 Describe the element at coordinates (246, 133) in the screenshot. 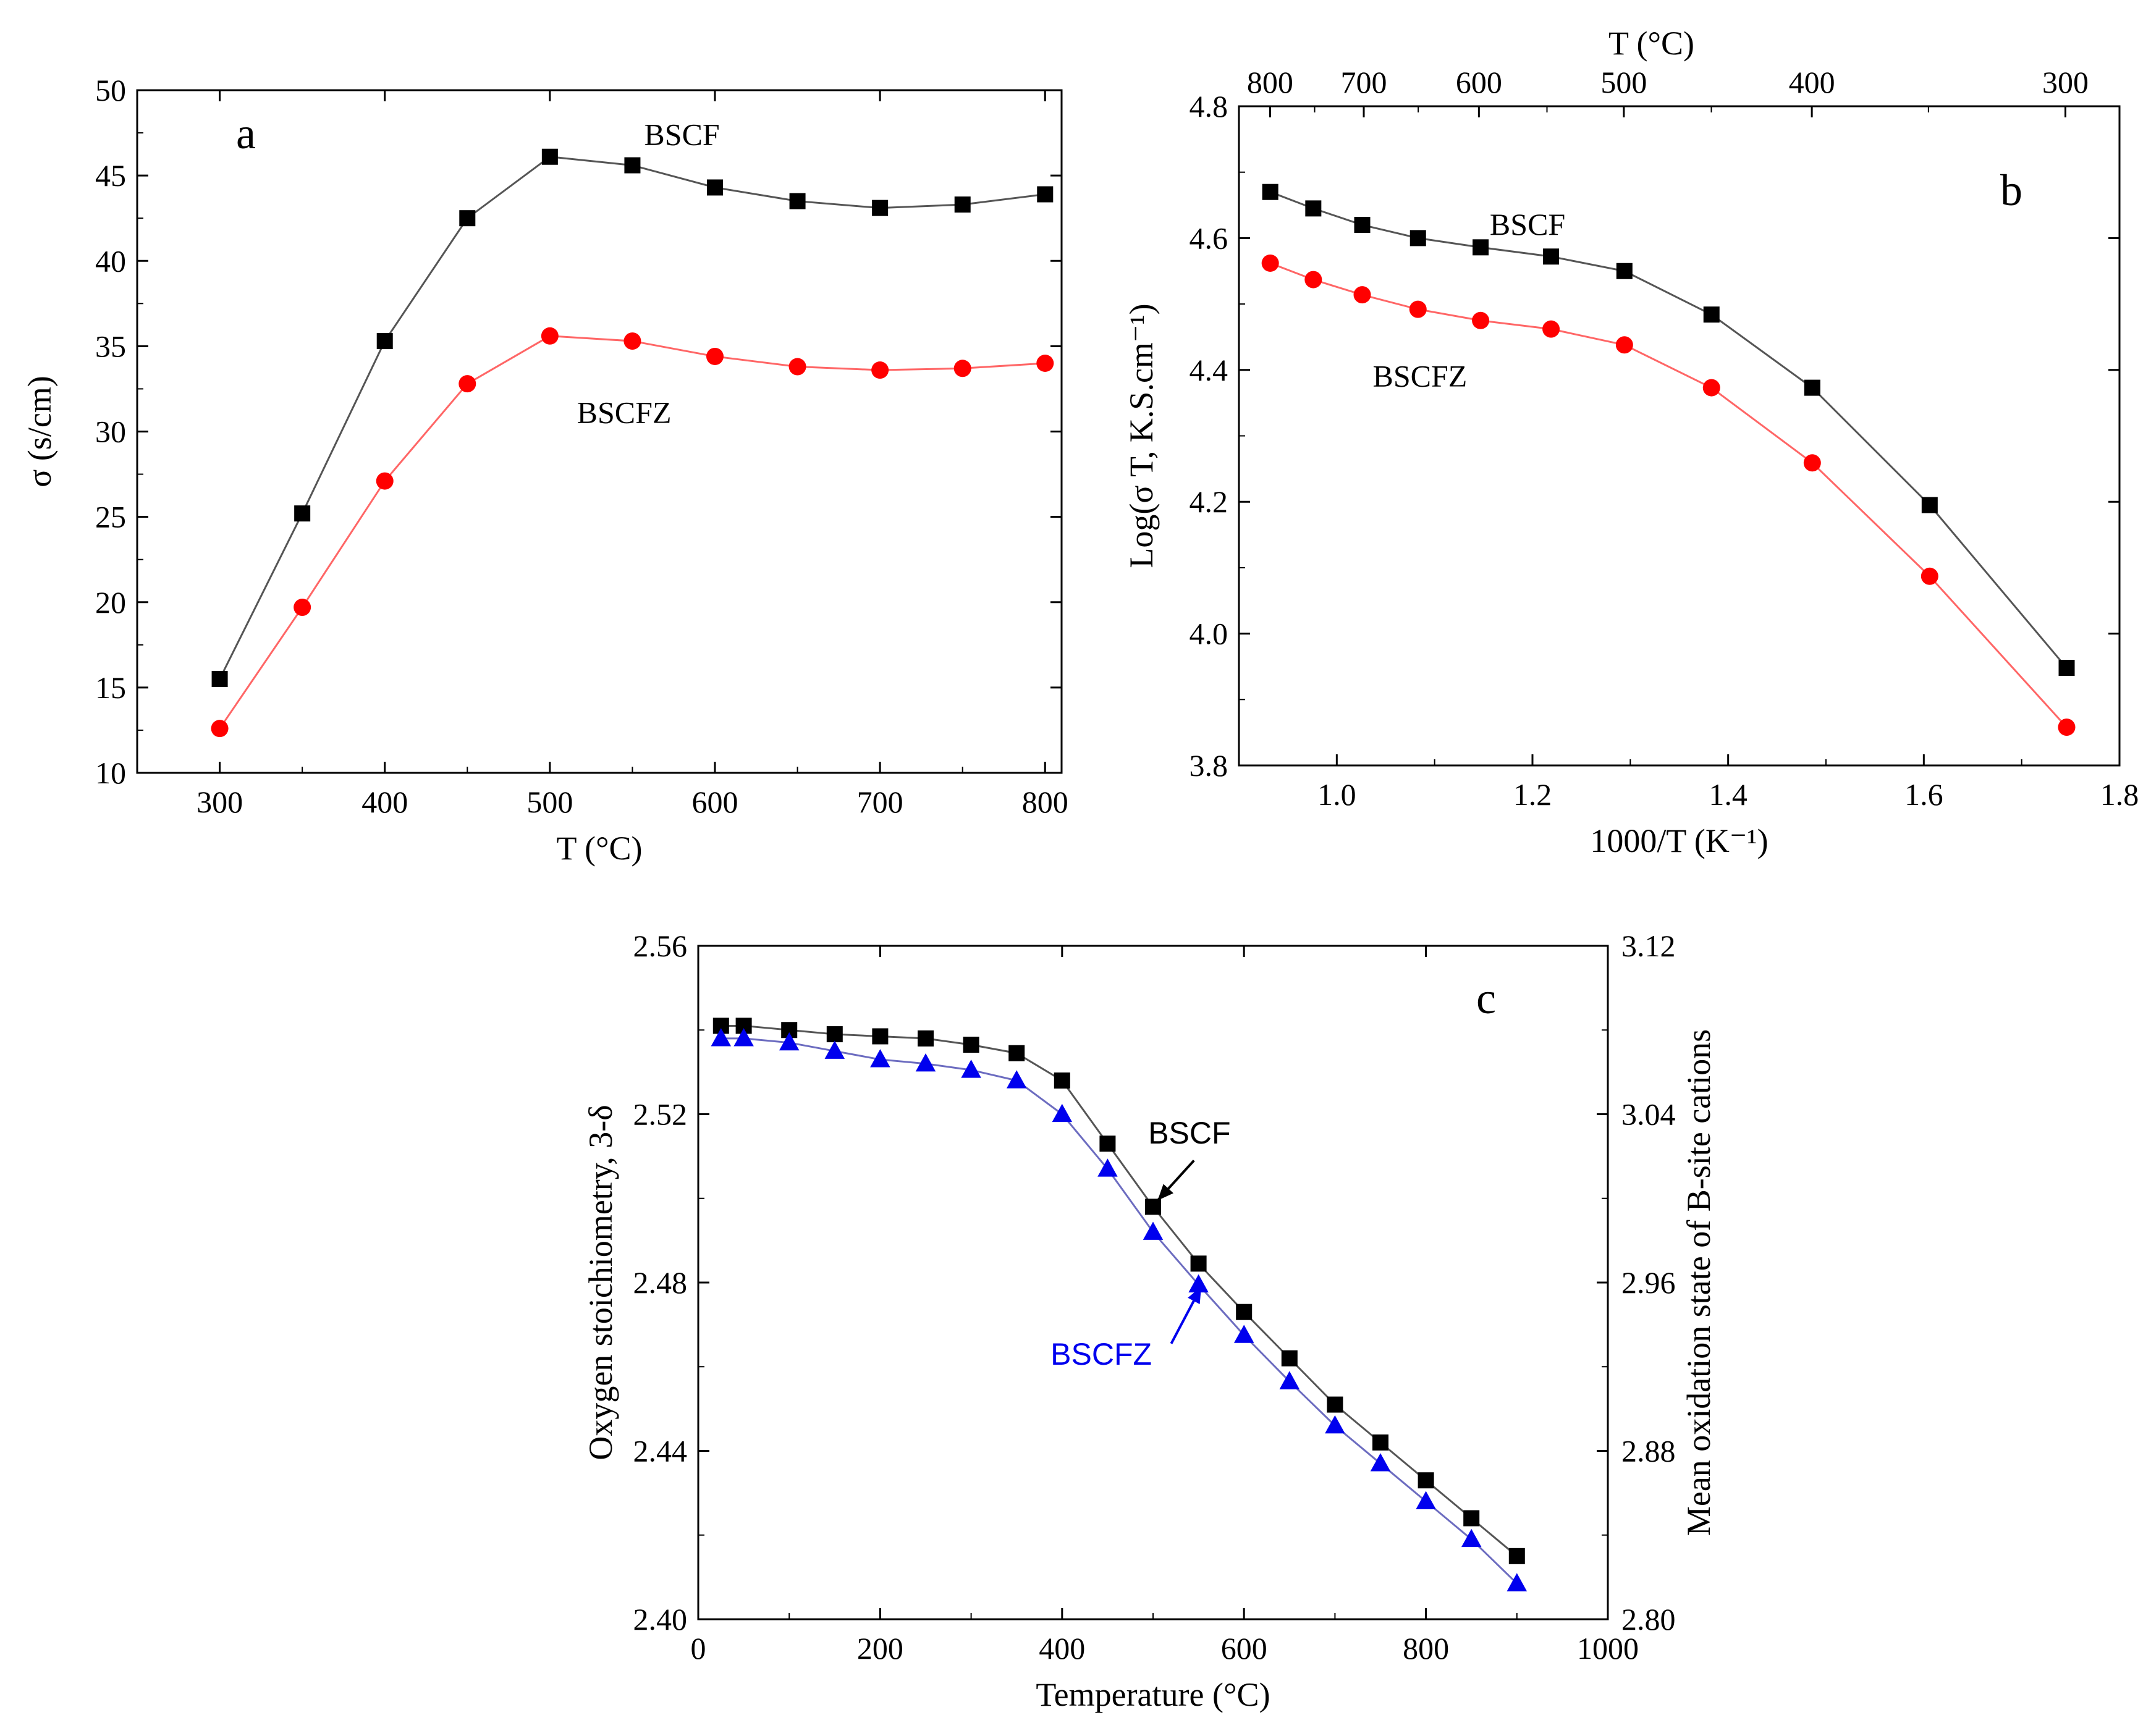

I see `panel-letter: a` at that location.